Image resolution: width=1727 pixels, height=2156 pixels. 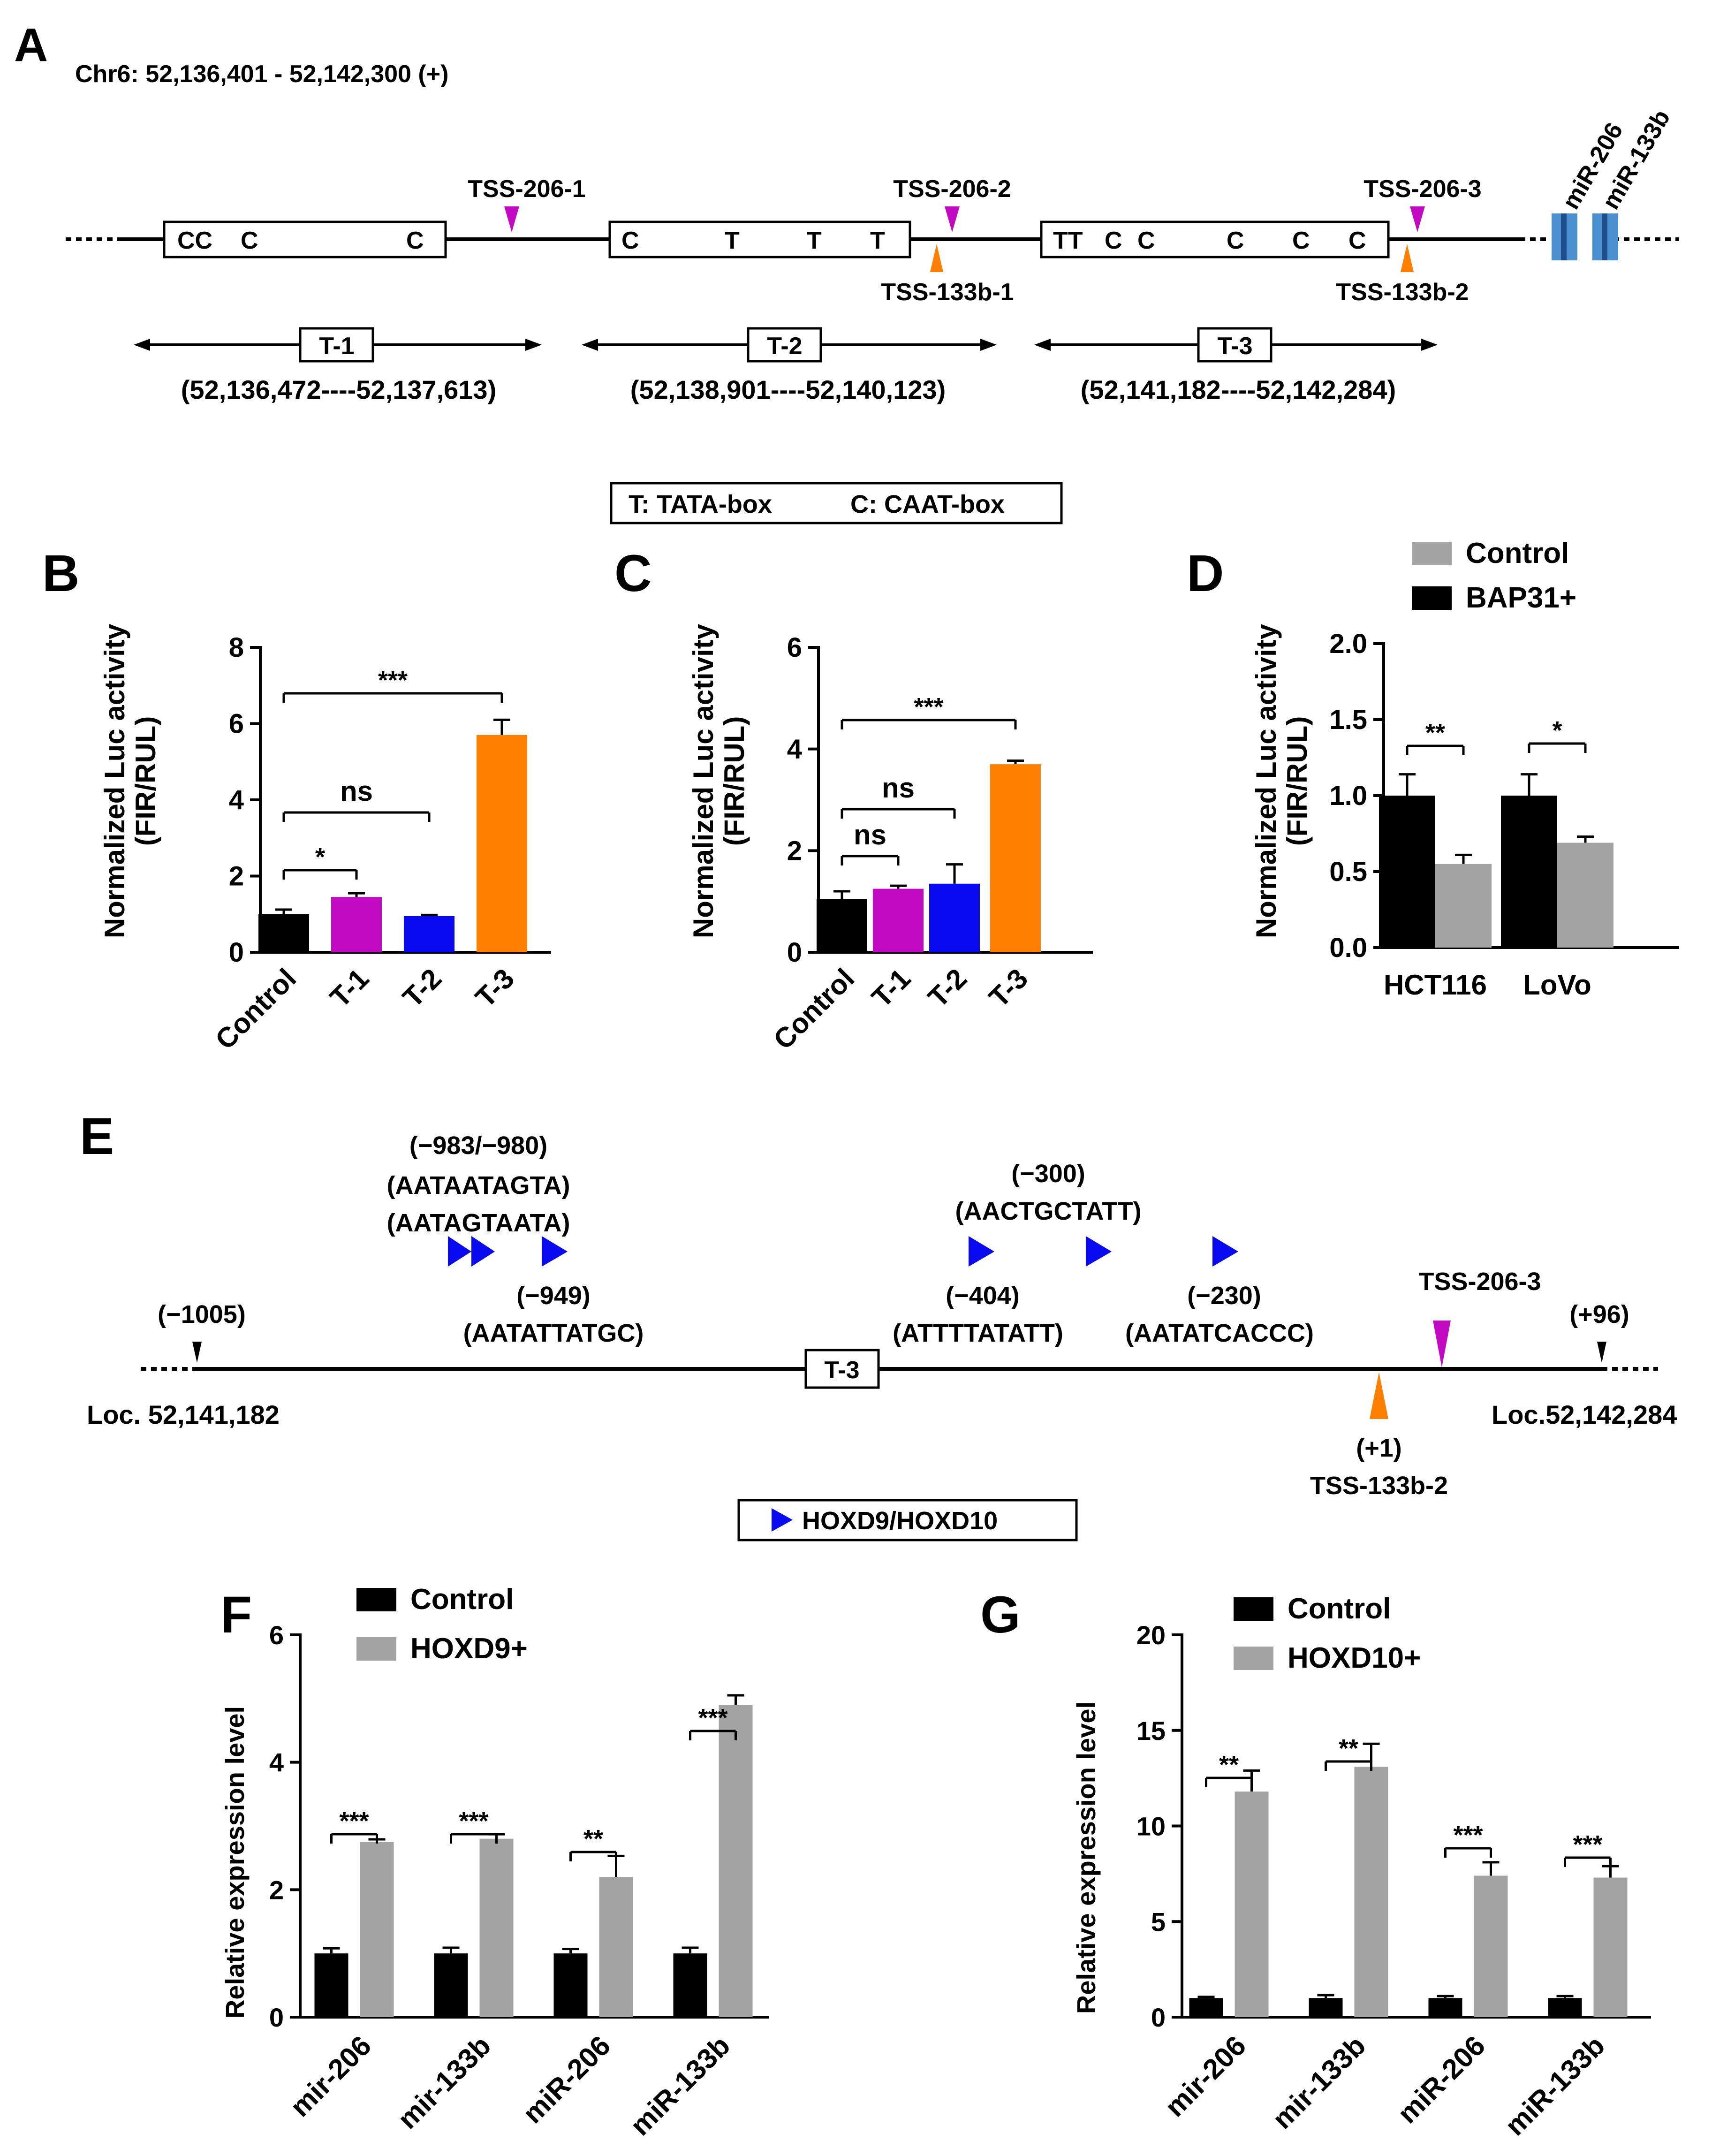 I want to click on y-axis-title-D: Normalized Luc activity(FIR/RUL), so click(x=1281, y=780).